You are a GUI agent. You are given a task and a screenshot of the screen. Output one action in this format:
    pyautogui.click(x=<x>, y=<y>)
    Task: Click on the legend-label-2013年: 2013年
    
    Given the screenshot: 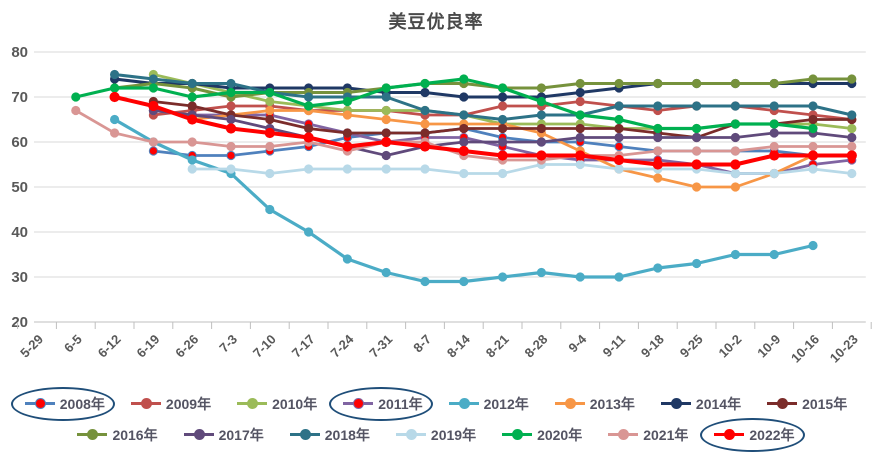 What is the action you would take?
    pyautogui.click(x=612, y=403)
    